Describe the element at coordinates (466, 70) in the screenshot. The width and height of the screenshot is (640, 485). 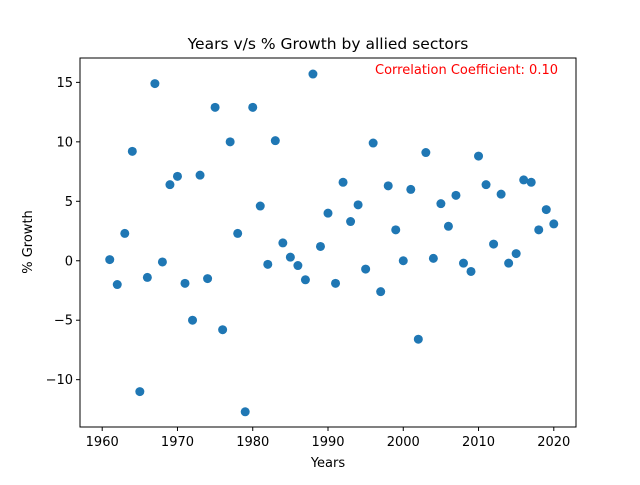
I see `correlation-annotation: Correlation Coefficient: 0.10` at that location.